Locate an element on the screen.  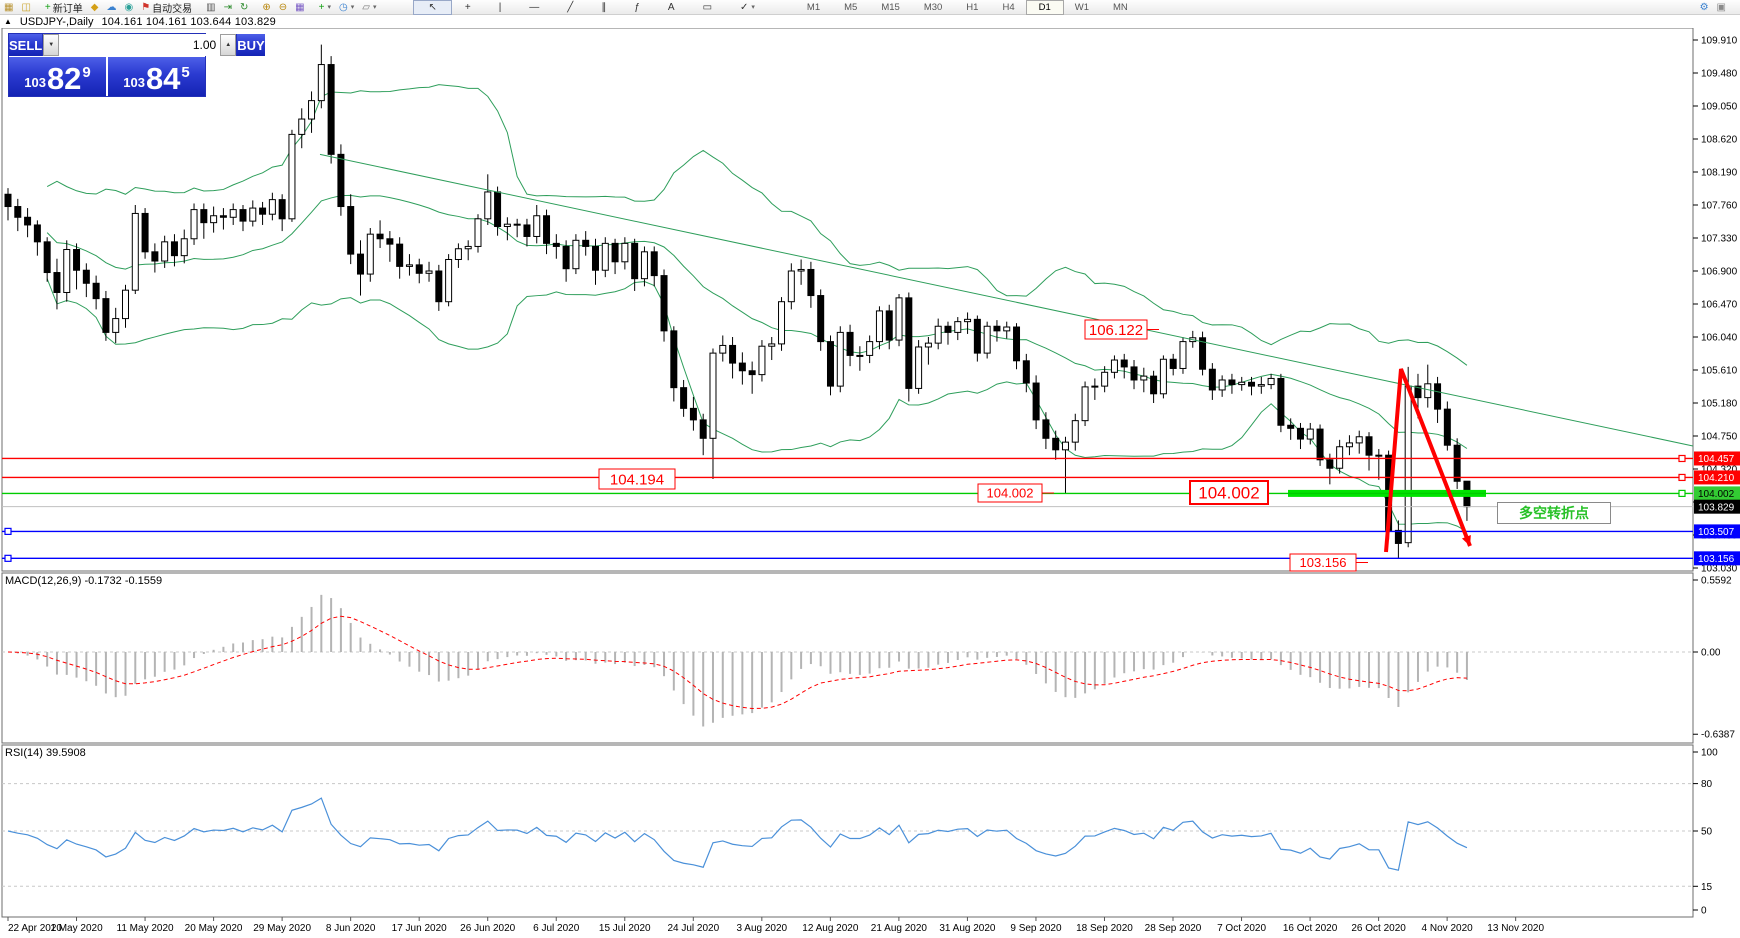
trade-direction-arrow is located at coordinates (1428, 460).